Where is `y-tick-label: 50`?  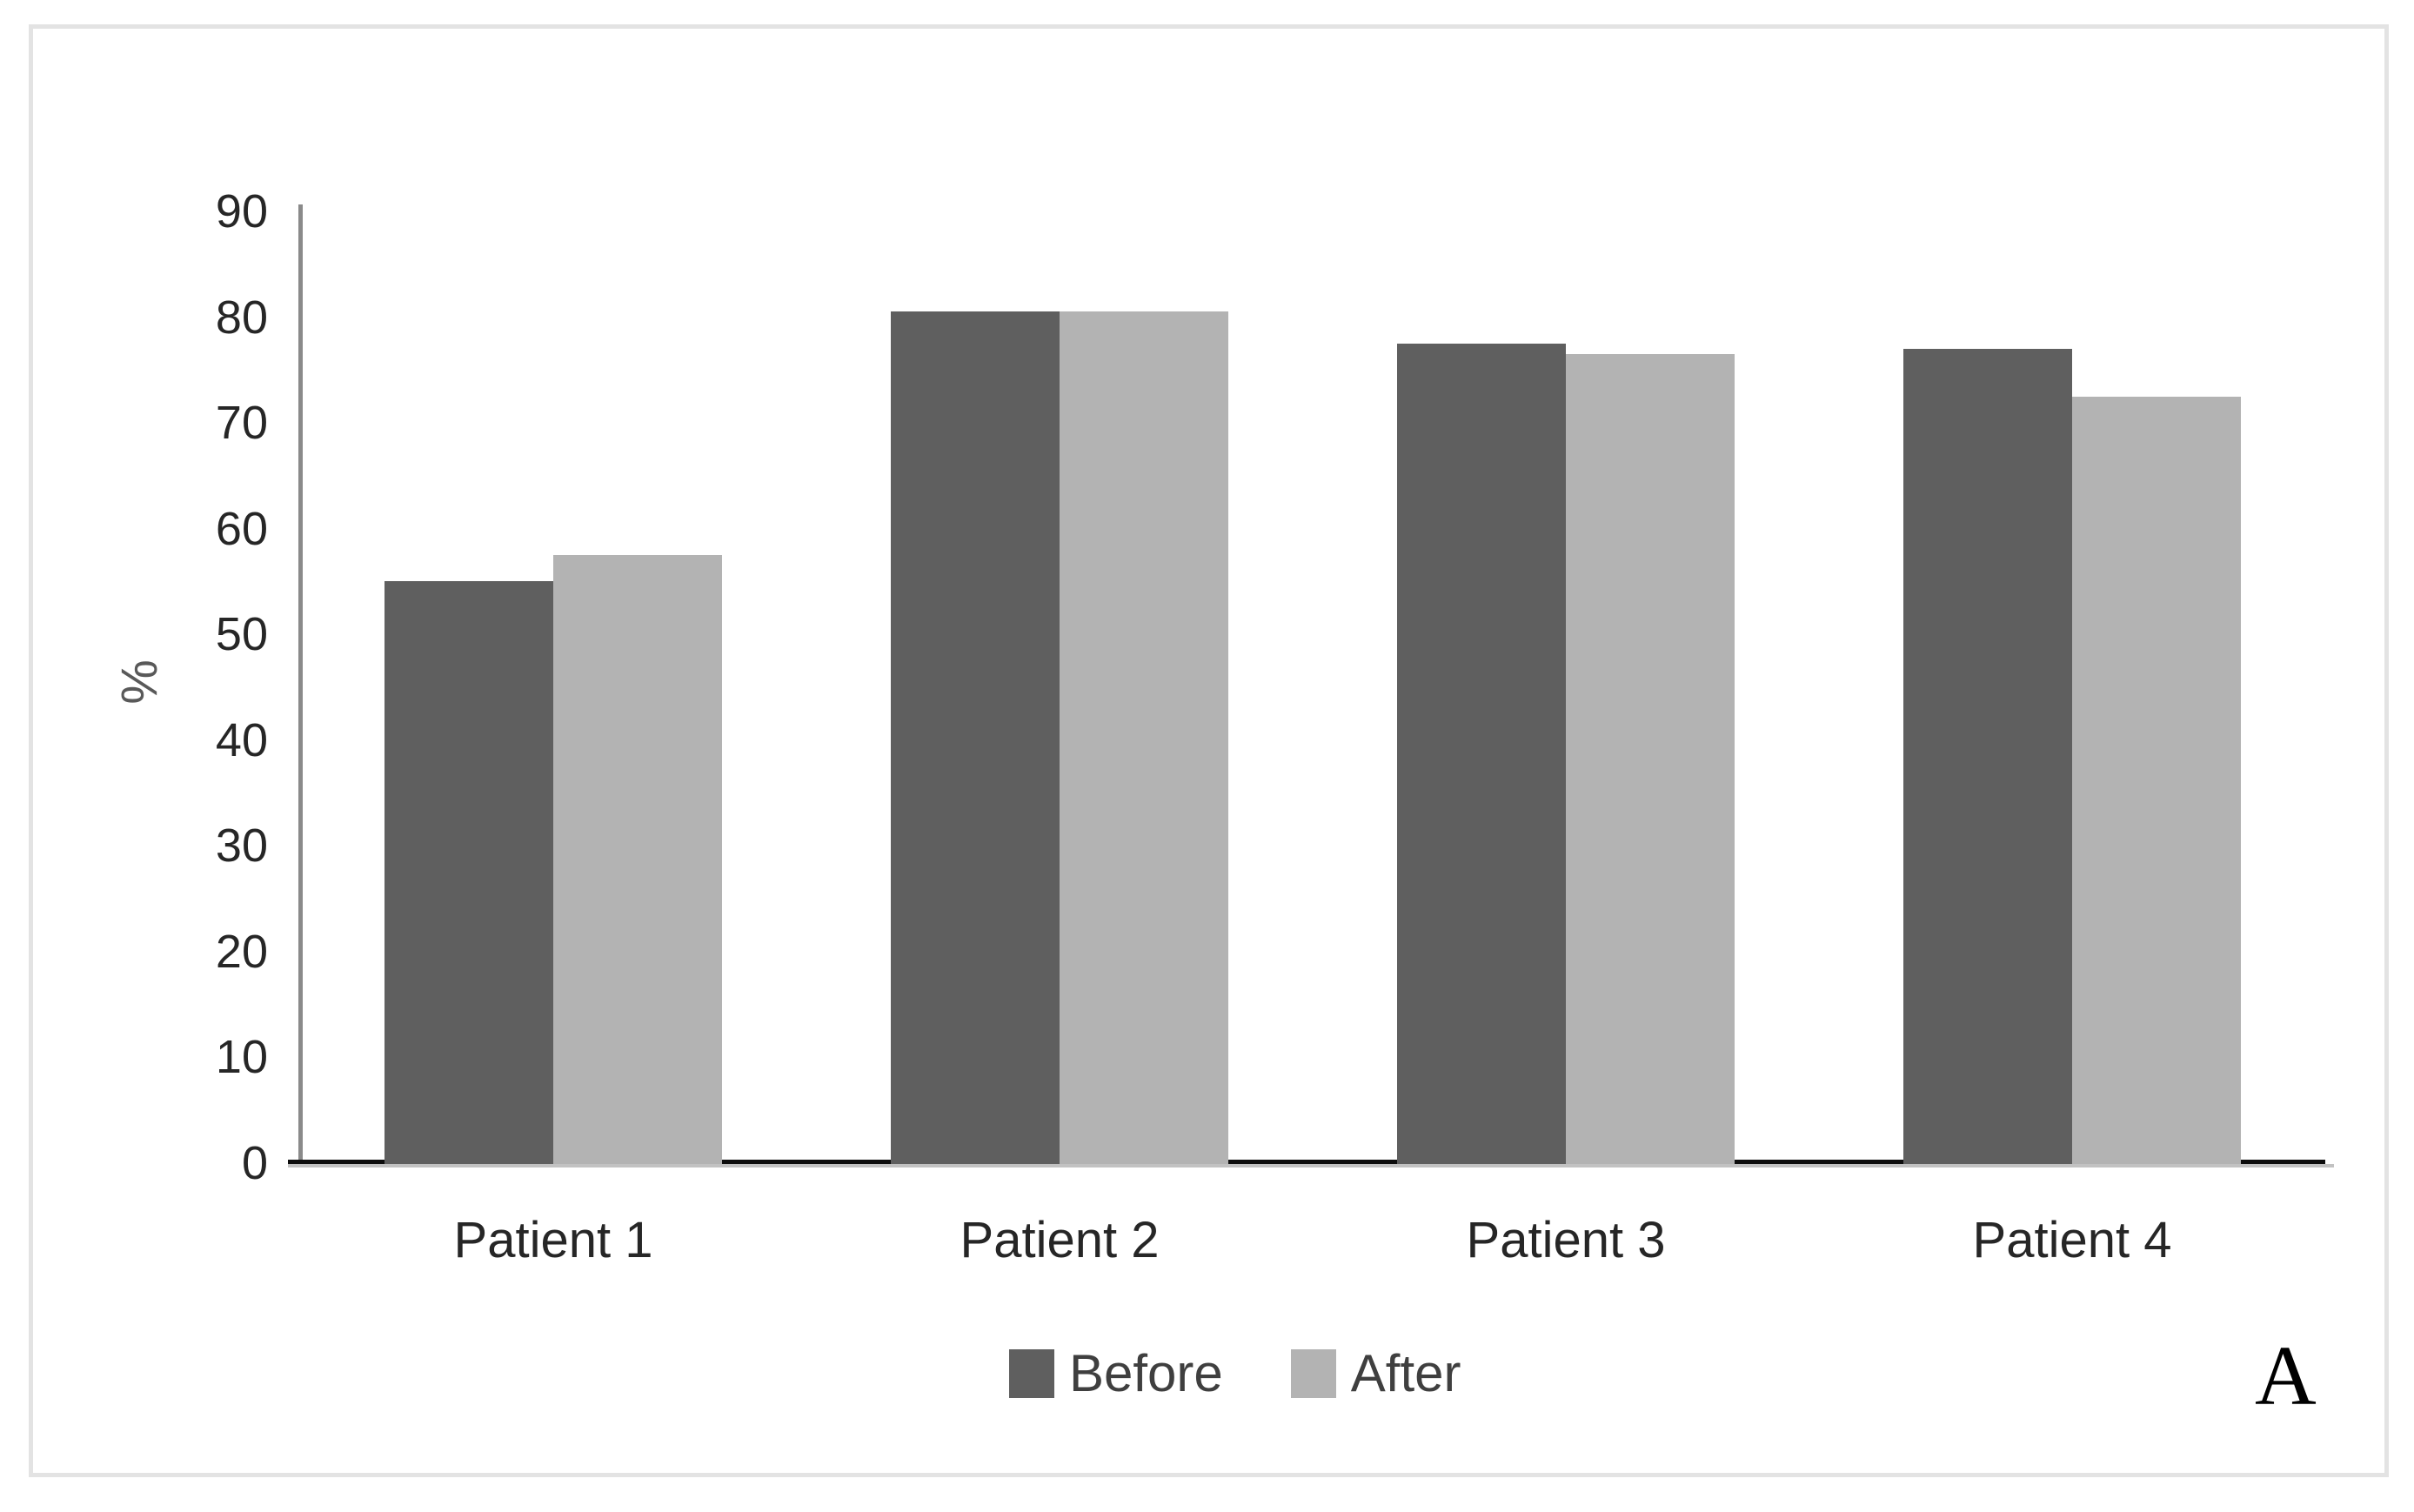 y-tick-label: 50 is located at coordinates (241, 635).